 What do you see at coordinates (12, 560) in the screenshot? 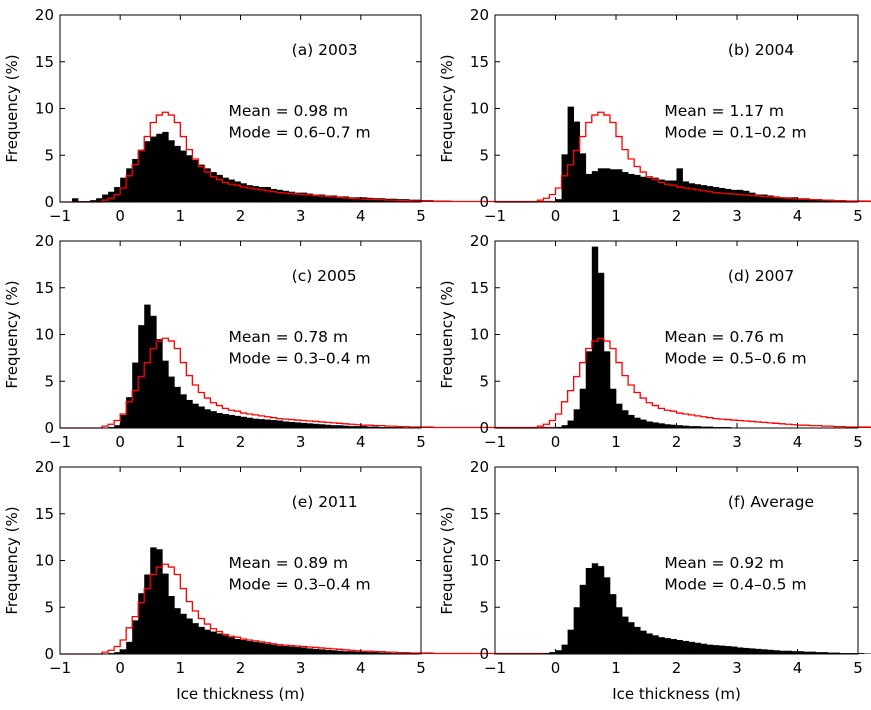
I see `y-axis-label: Frequency (%)` at bounding box center [12, 560].